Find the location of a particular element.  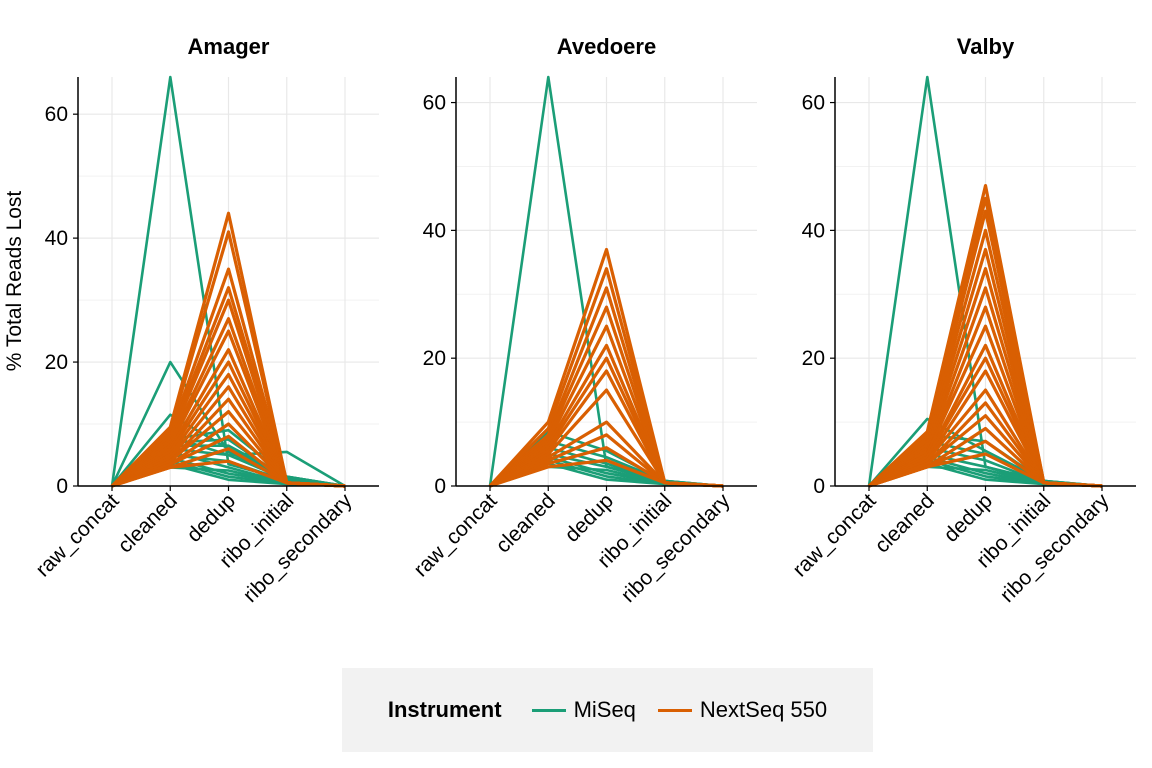

legend-label-miseq: MiSeq is located at coordinates (604, 709).